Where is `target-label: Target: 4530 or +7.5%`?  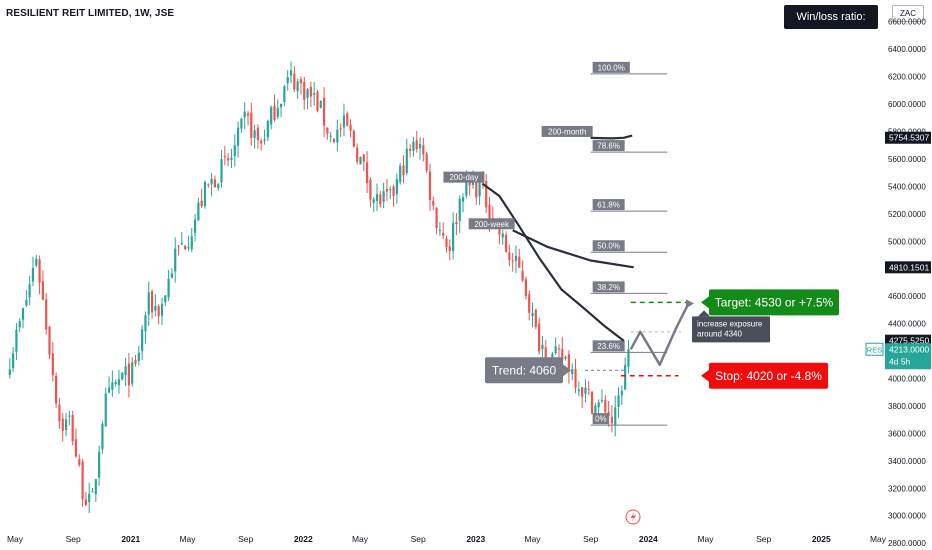
target-label: Target: 4530 or +7.5% is located at coordinates (770, 302).